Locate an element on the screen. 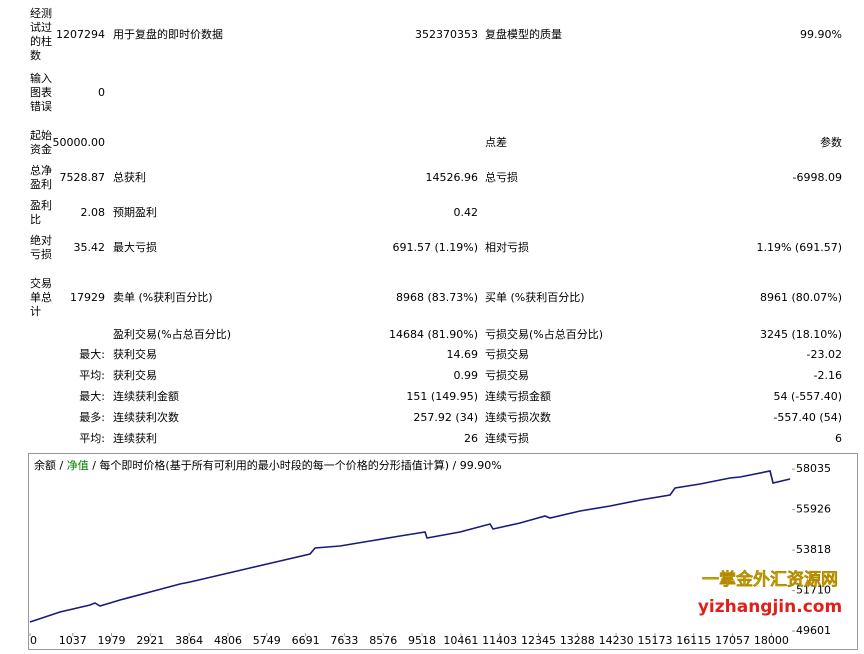  legend-equity: 净值 is located at coordinates (78, 465).